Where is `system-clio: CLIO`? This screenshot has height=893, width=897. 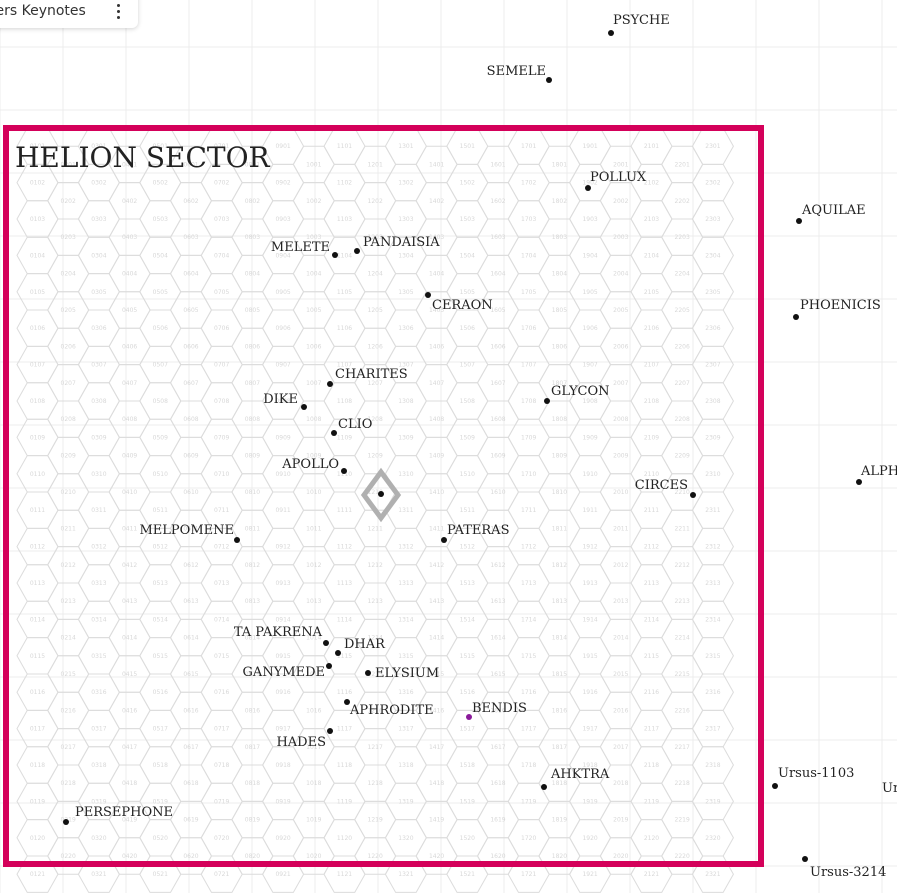 system-clio: CLIO is located at coordinates (351, 426).